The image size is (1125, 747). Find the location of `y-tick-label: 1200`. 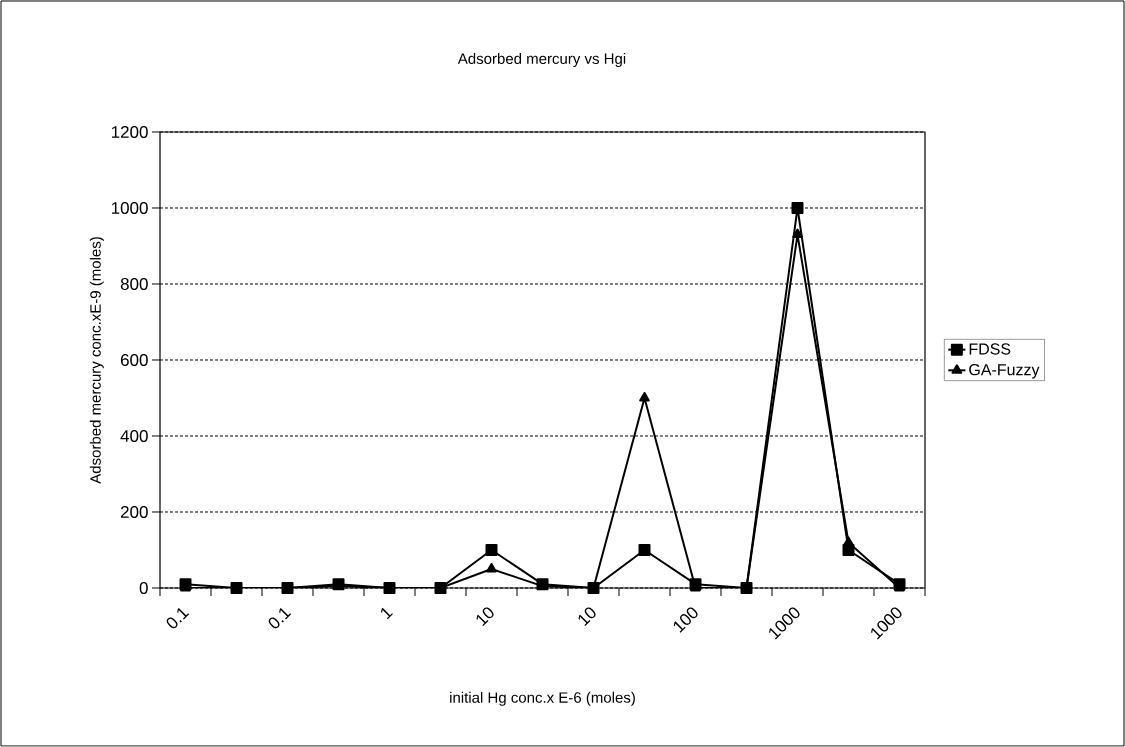

y-tick-label: 1200 is located at coordinates (129, 132).